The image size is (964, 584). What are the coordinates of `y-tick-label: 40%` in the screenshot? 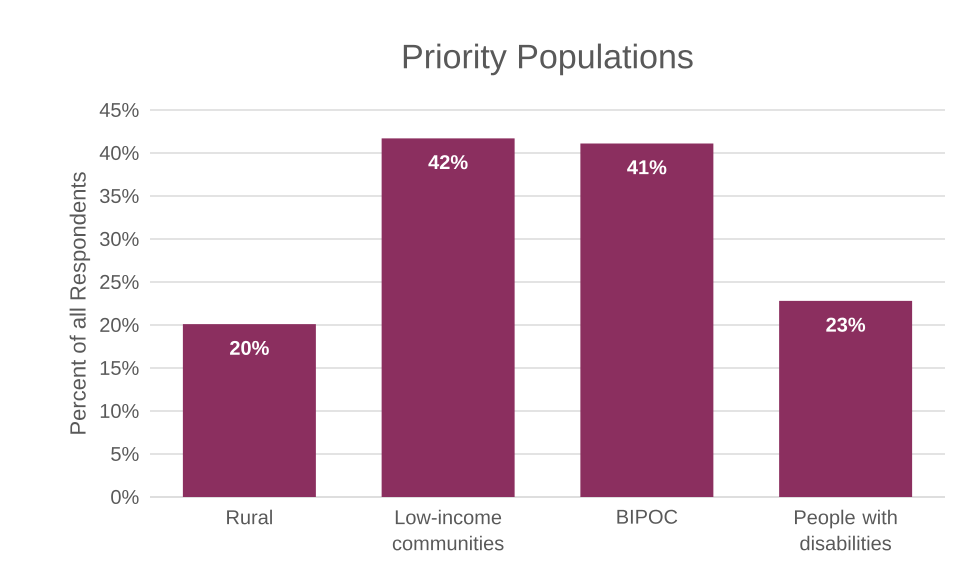 It's located at (119, 153).